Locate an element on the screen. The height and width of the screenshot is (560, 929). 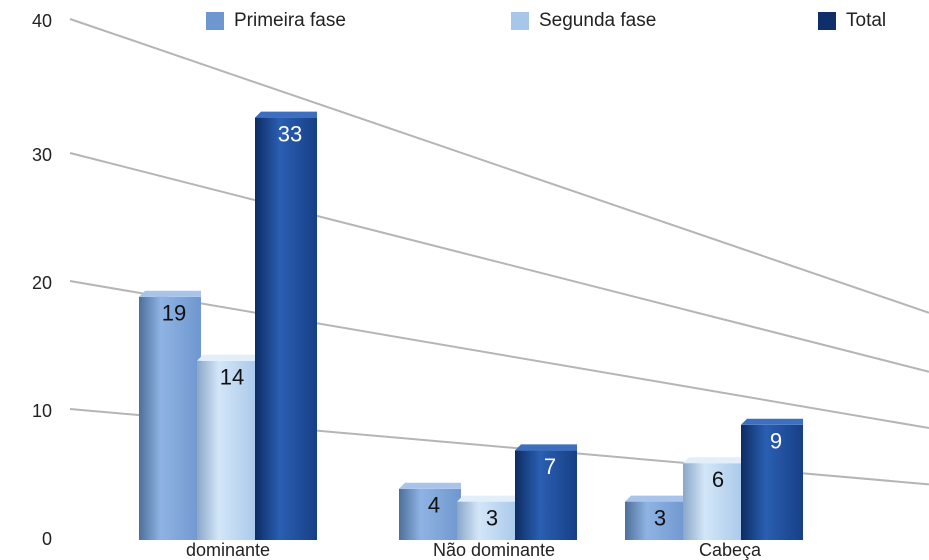
y-tick-label-10: 10 is located at coordinates (42, 411).